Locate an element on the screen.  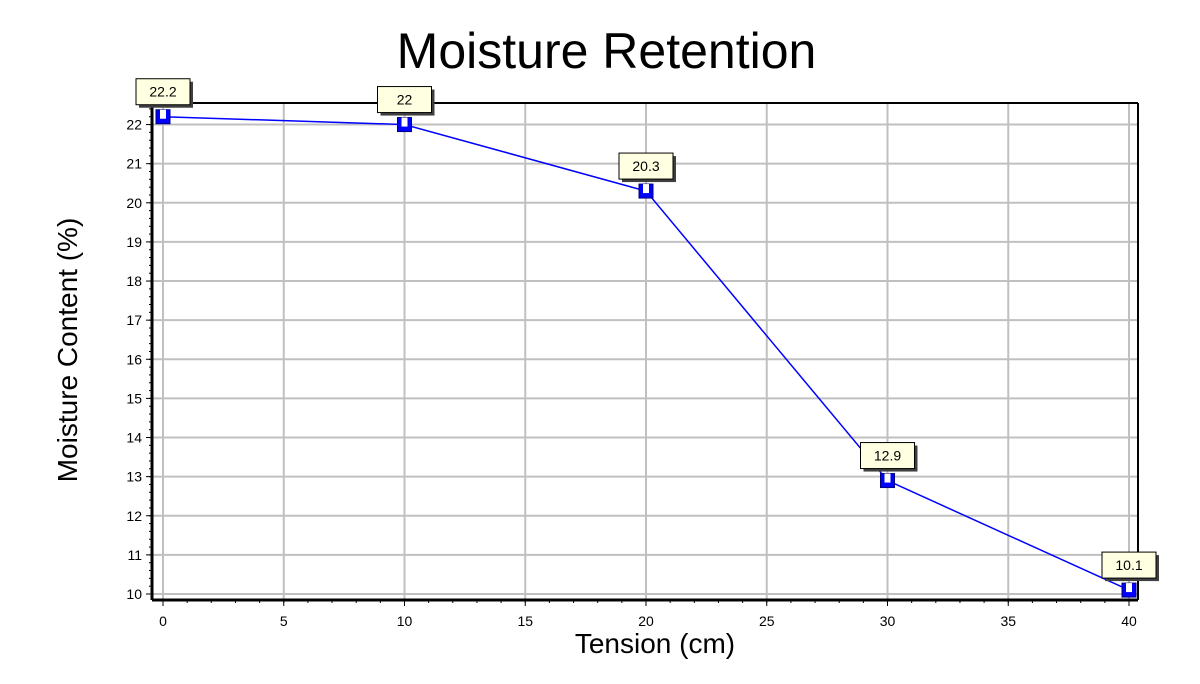
y-tick-label: 15 is located at coordinates (134, 398).